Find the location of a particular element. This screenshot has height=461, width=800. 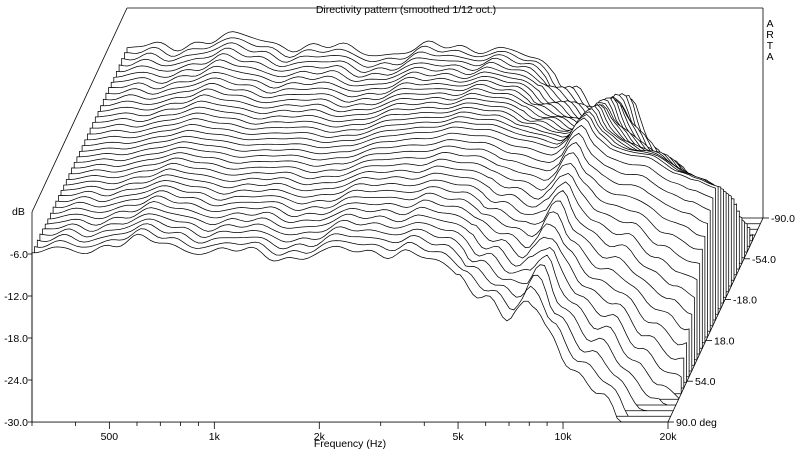

y-tick-label: -12.0 is located at coordinates (16, 297).